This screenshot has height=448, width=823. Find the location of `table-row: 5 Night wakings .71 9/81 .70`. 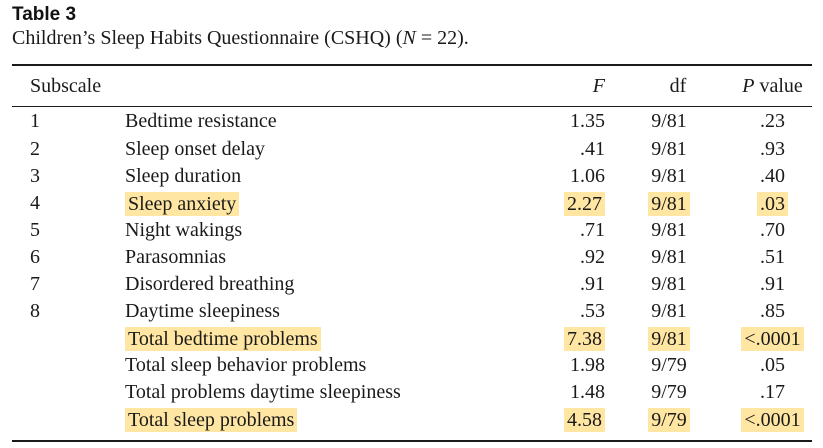

table-row: 5 Night wakings .71 9/81 .70 is located at coordinates (412, 230).